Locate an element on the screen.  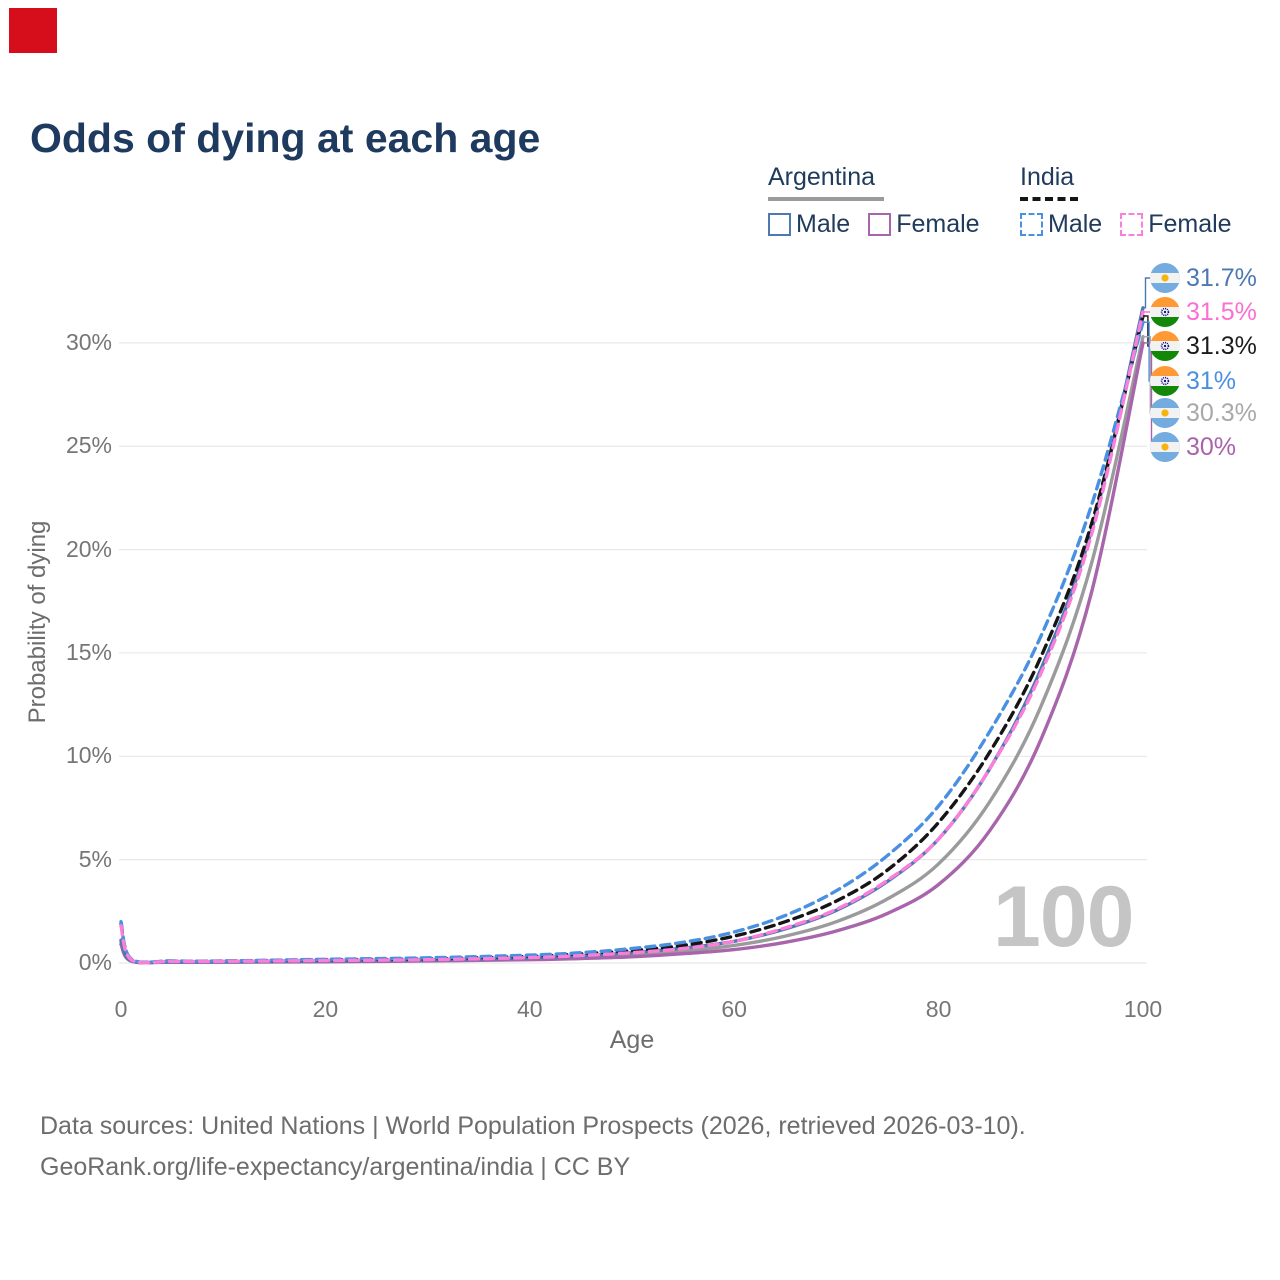
y-tick-label: 20% is located at coordinates (88, 548).